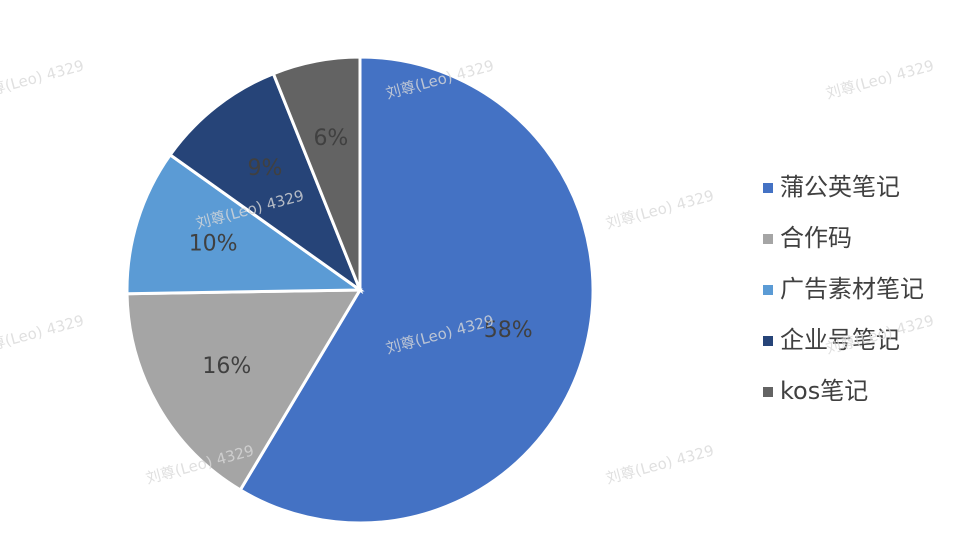  I want to click on data-label: 58%, so click(508, 330).